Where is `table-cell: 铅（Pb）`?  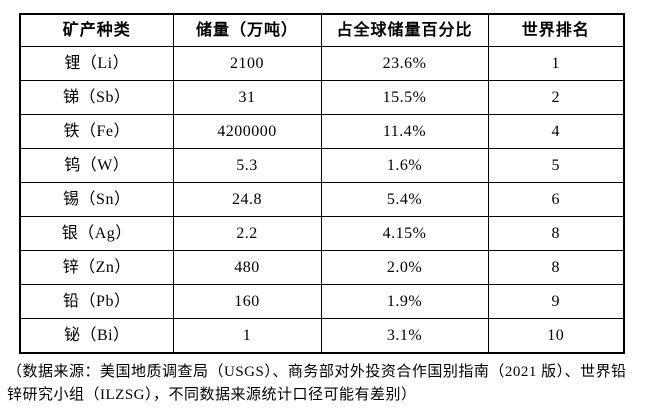
table-cell: 铅（Pb） is located at coordinates (96, 301).